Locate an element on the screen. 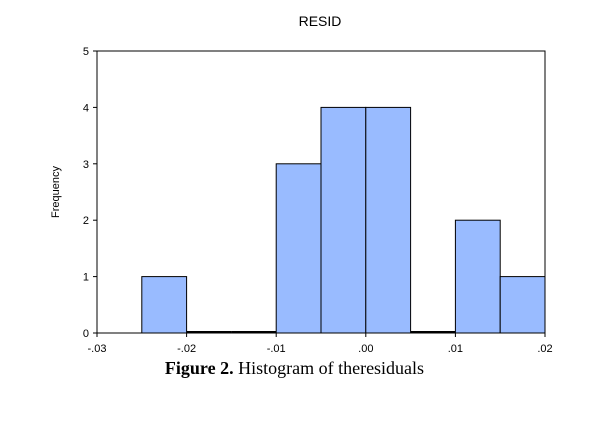 The height and width of the screenshot is (424, 589). x-tick-label: .00 is located at coordinates (365, 349).